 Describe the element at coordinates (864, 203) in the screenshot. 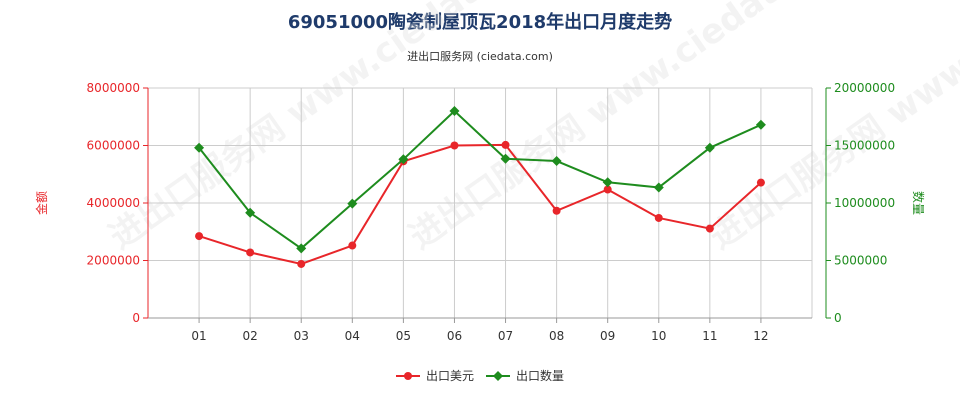

I see `y-right-tick-label: 10000000` at that location.